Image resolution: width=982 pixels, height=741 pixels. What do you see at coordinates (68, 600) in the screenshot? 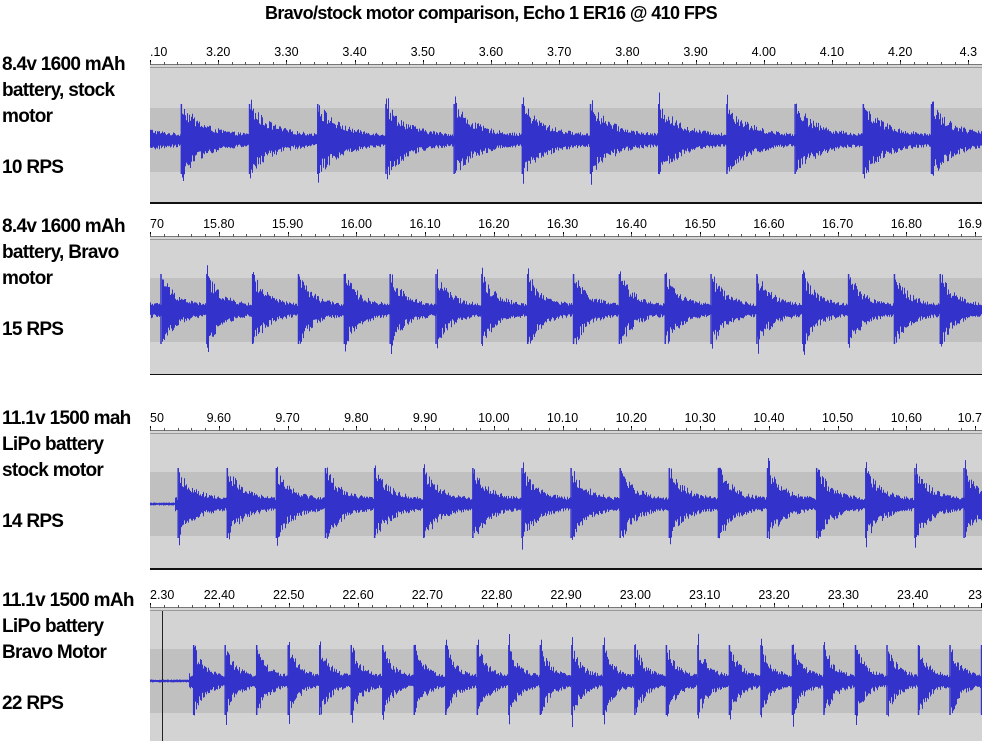
I see `panel-4-label-line-1: 11.1v 1500 mAh` at bounding box center [68, 600].